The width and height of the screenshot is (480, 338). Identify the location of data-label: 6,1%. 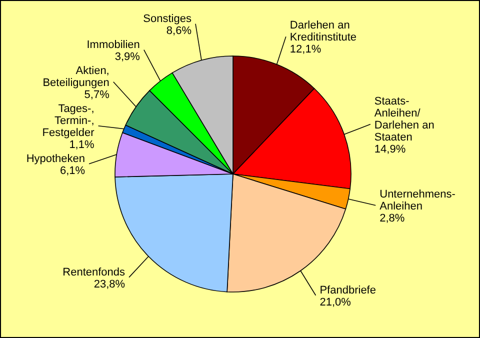
(73, 170).